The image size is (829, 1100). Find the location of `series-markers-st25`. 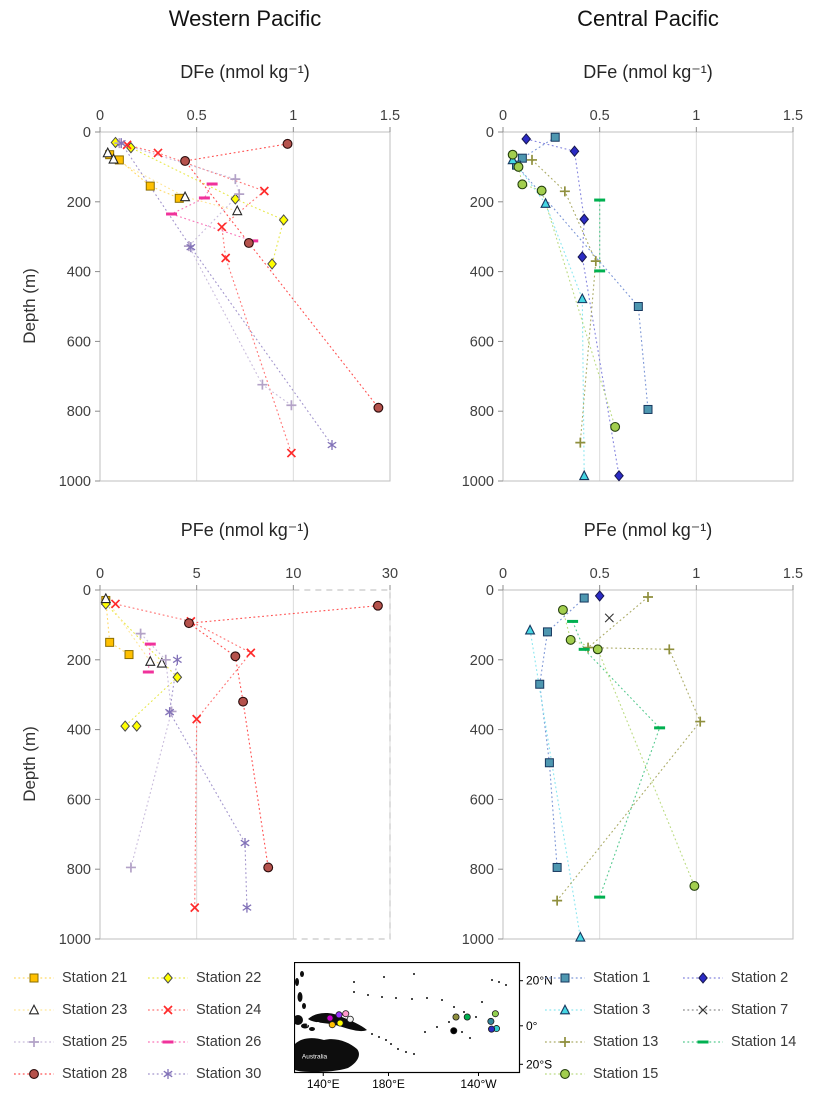

series-markers-st25 is located at coordinates (151, 750).